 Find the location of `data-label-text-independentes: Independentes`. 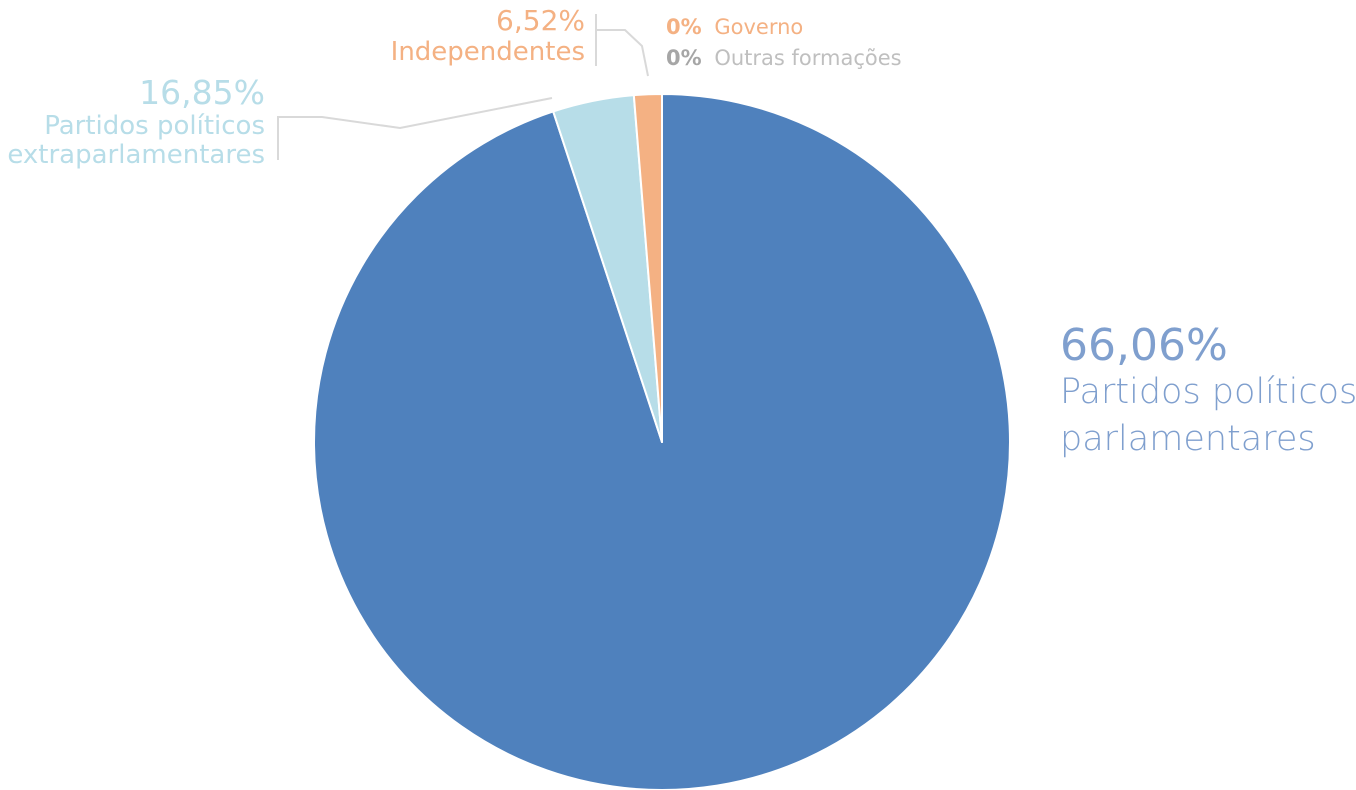

data-label-text-independentes: Independentes is located at coordinates (488, 52).